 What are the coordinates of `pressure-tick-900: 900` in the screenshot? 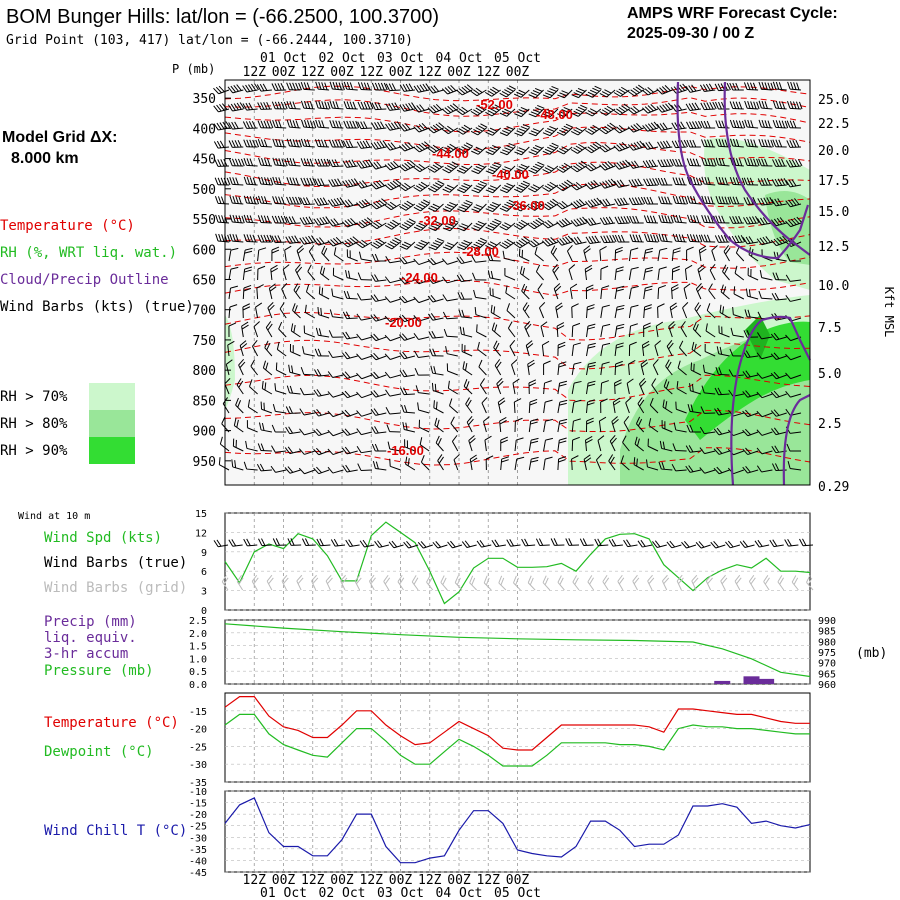 It's located at (204, 432).